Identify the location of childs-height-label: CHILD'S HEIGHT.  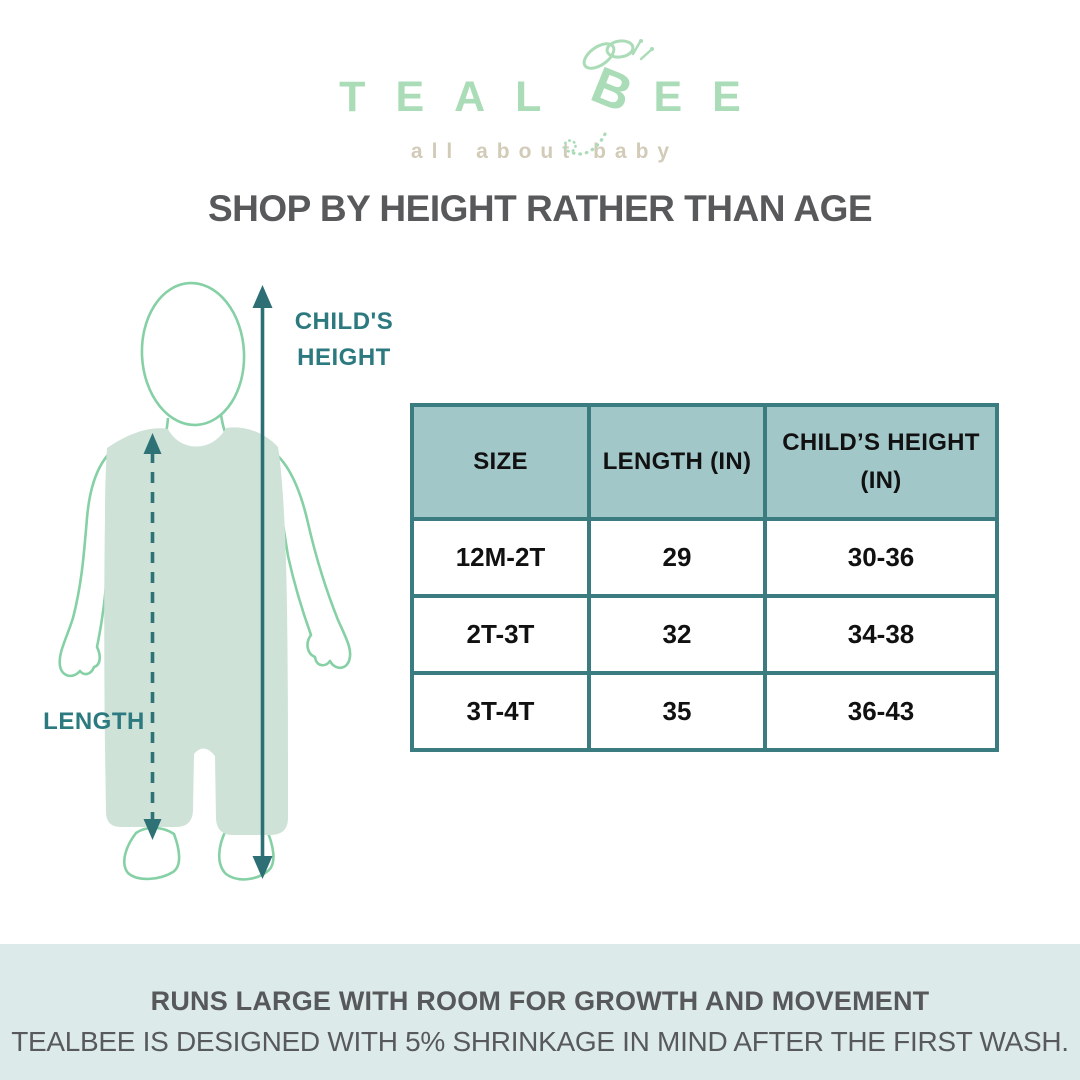
(344, 339).